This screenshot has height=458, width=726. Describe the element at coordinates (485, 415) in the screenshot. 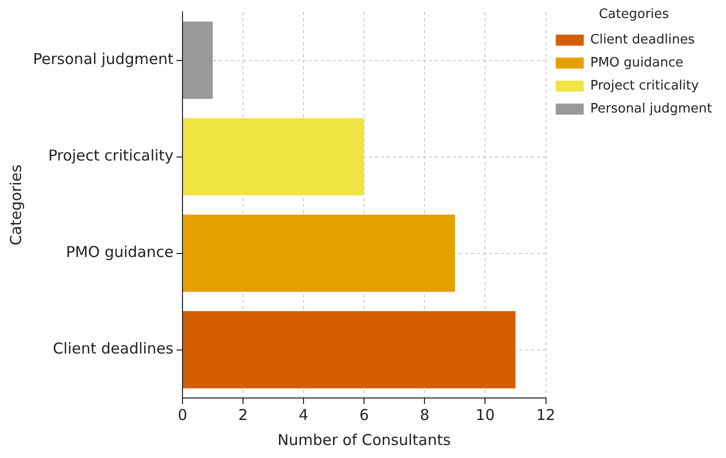

I see `x-tick-label: 10` at that location.